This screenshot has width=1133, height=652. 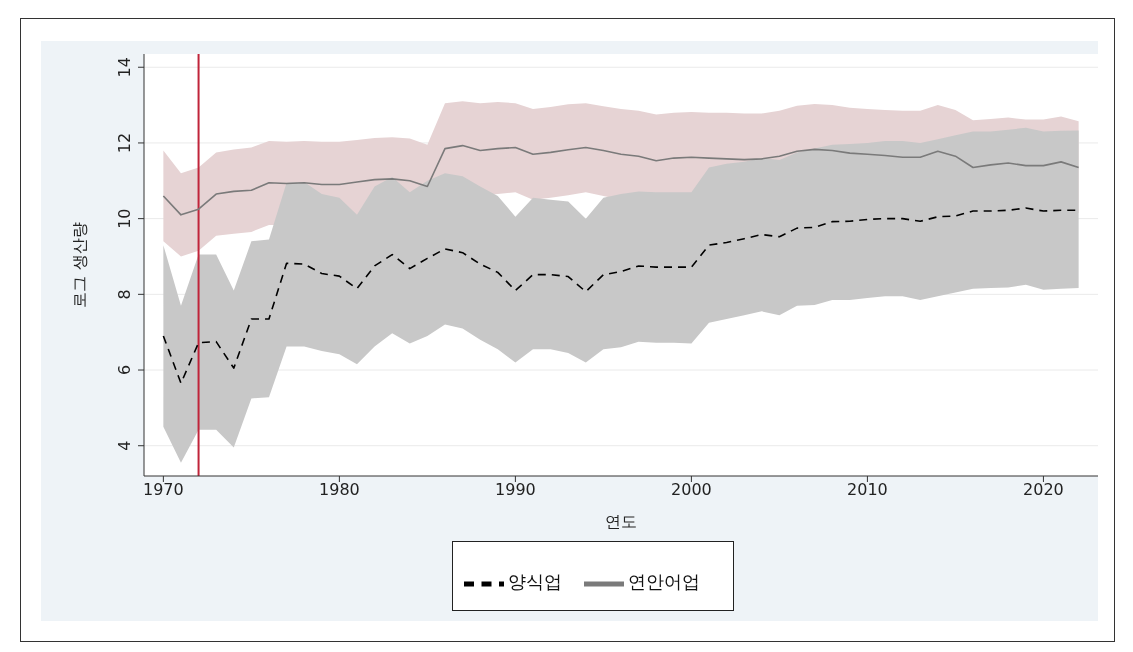 I want to click on y-tick-label: 4, so click(x=124, y=445).